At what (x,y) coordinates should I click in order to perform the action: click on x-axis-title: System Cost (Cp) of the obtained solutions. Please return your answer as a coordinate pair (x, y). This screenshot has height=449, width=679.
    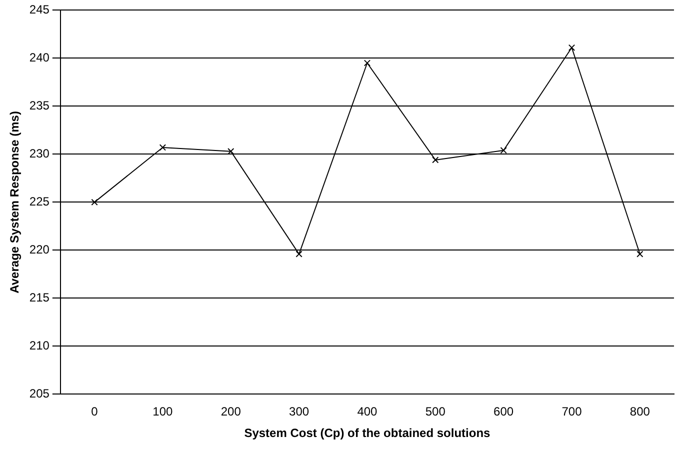
    Looking at the image, I should click on (367, 433).